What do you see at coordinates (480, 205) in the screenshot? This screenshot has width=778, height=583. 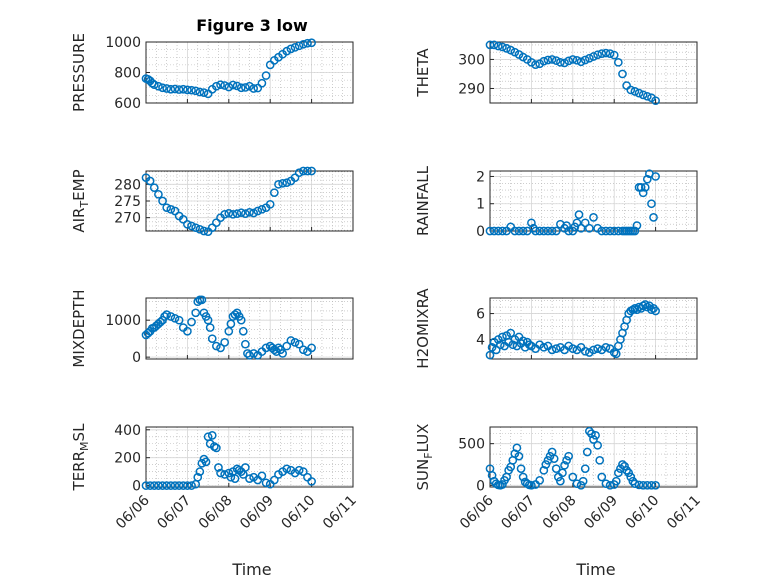 I see `y-tick-label: 1` at bounding box center [480, 205].